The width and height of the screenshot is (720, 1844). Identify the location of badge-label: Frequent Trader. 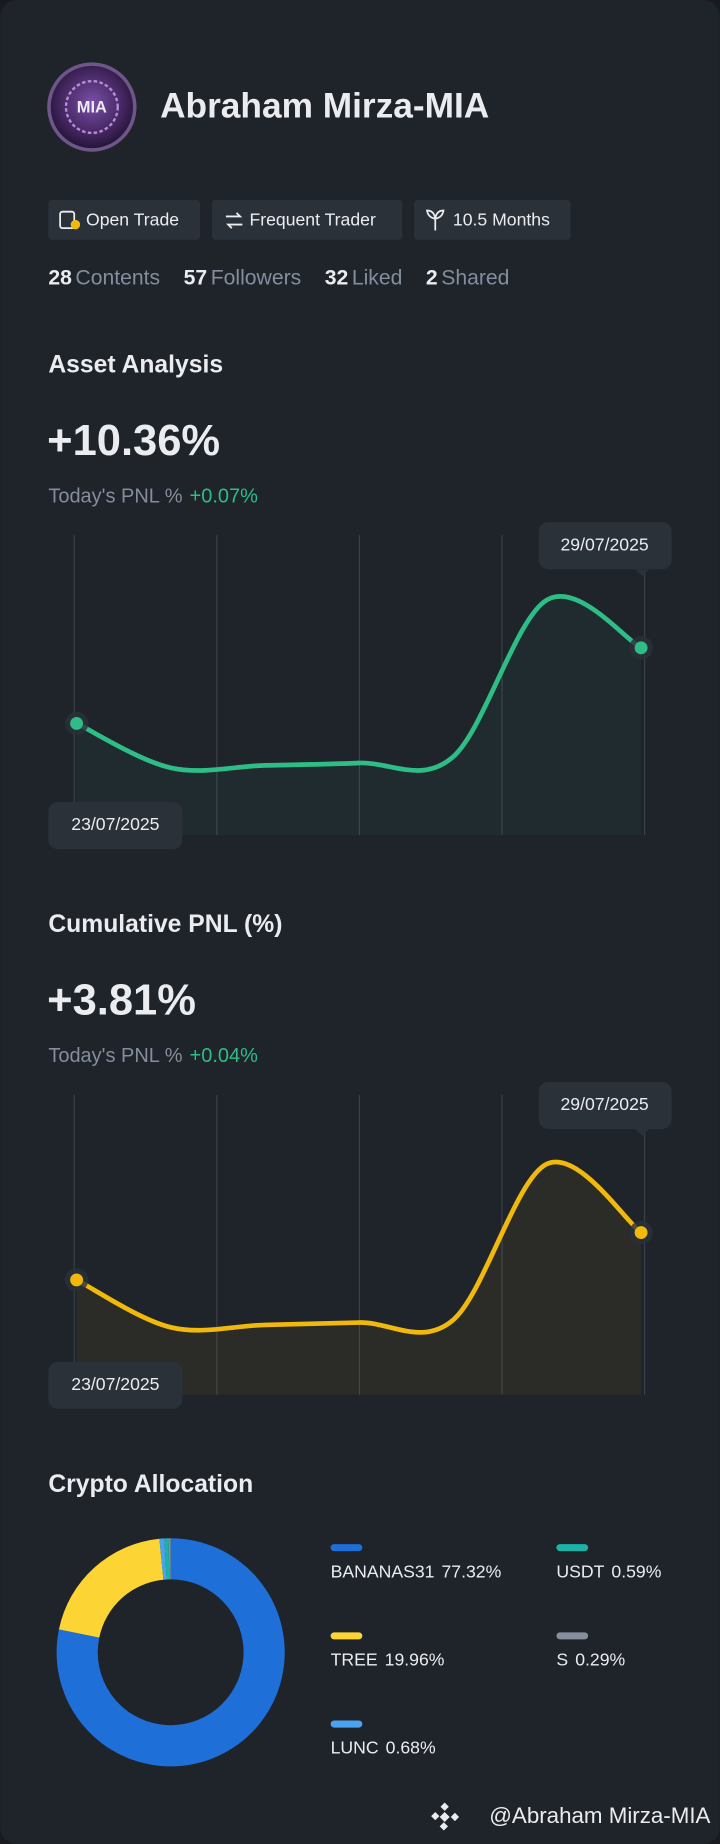
(312, 220).